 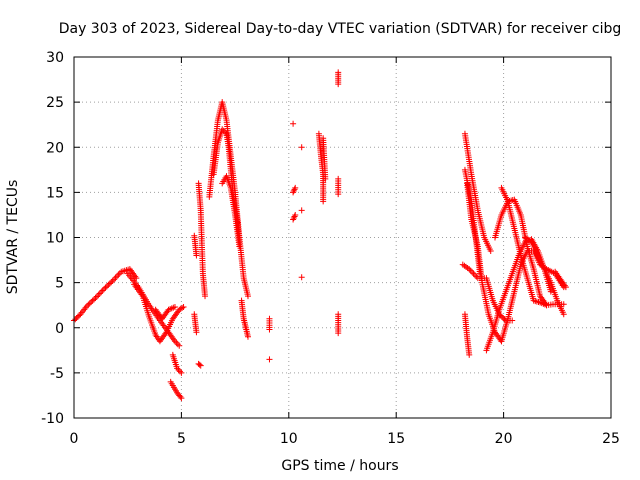 What do you see at coordinates (181, 439) in the screenshot?
I see `x-tick-label: 5` at bounding box center [181, 439].